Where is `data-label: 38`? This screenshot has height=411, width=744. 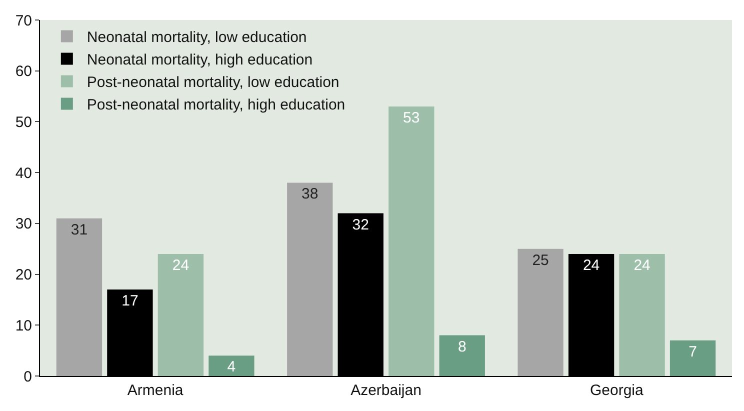
data-label: 38 is located at coordinates (310, 194).